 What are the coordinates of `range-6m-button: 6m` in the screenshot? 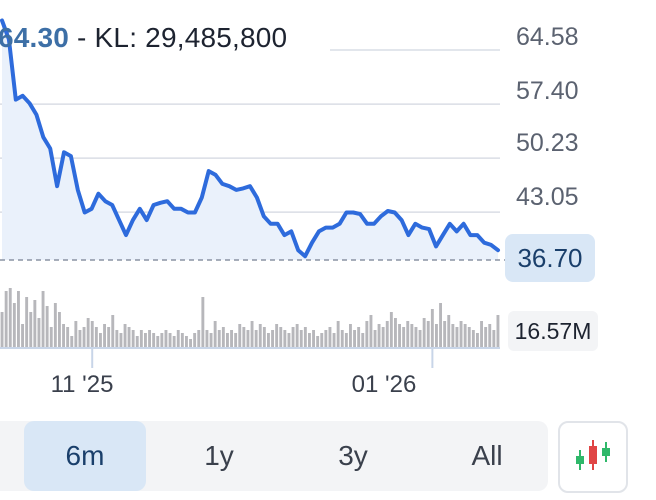 It's located at (85, 456).